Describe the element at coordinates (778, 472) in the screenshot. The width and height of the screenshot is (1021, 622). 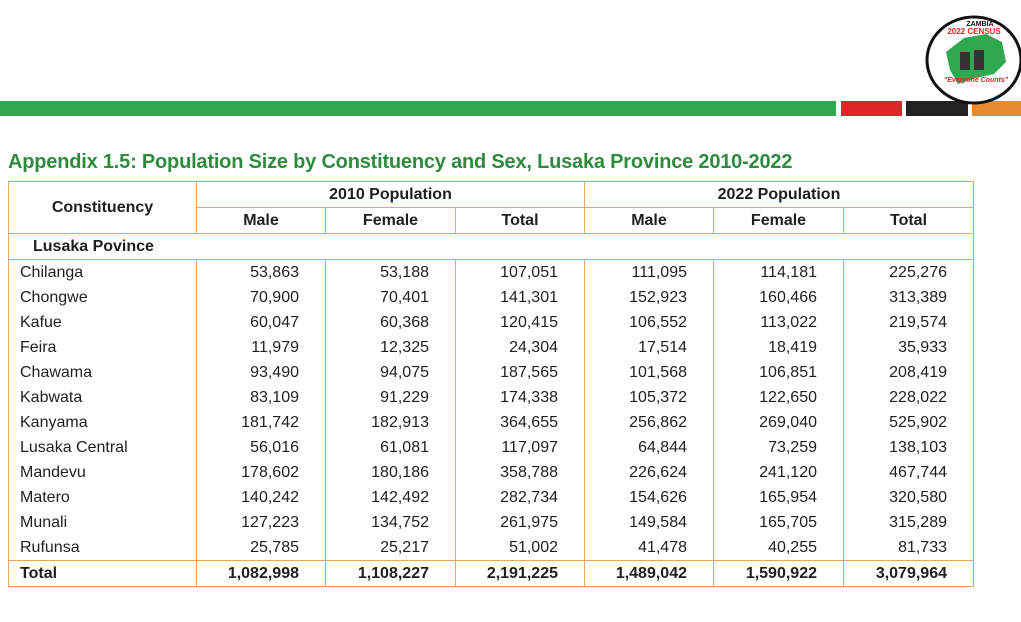
I see `value-cell: 241,120` at that location.